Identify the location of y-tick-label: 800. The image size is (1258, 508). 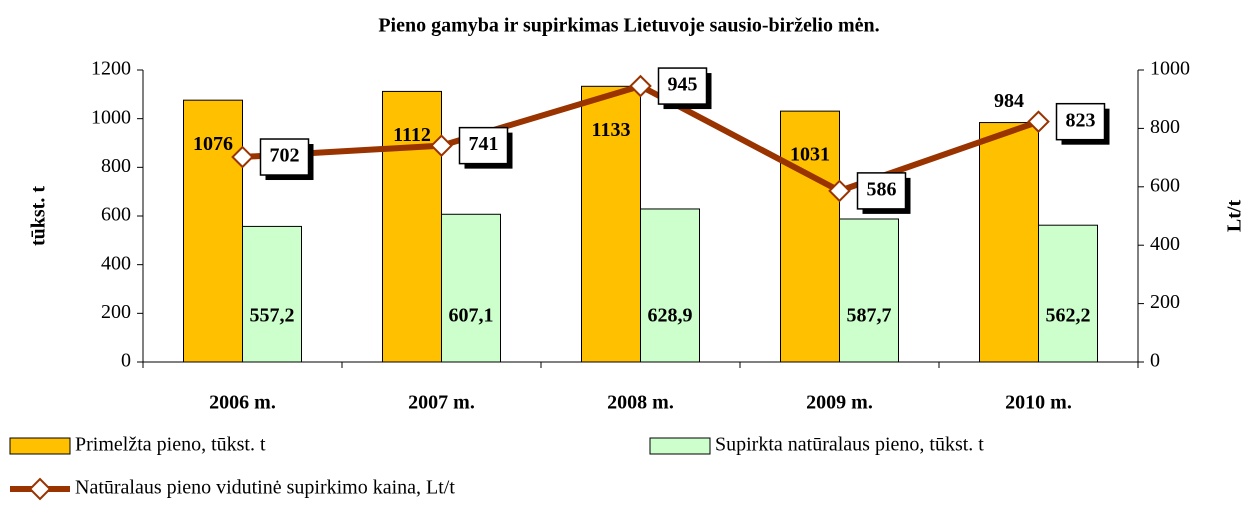
(116, 166).